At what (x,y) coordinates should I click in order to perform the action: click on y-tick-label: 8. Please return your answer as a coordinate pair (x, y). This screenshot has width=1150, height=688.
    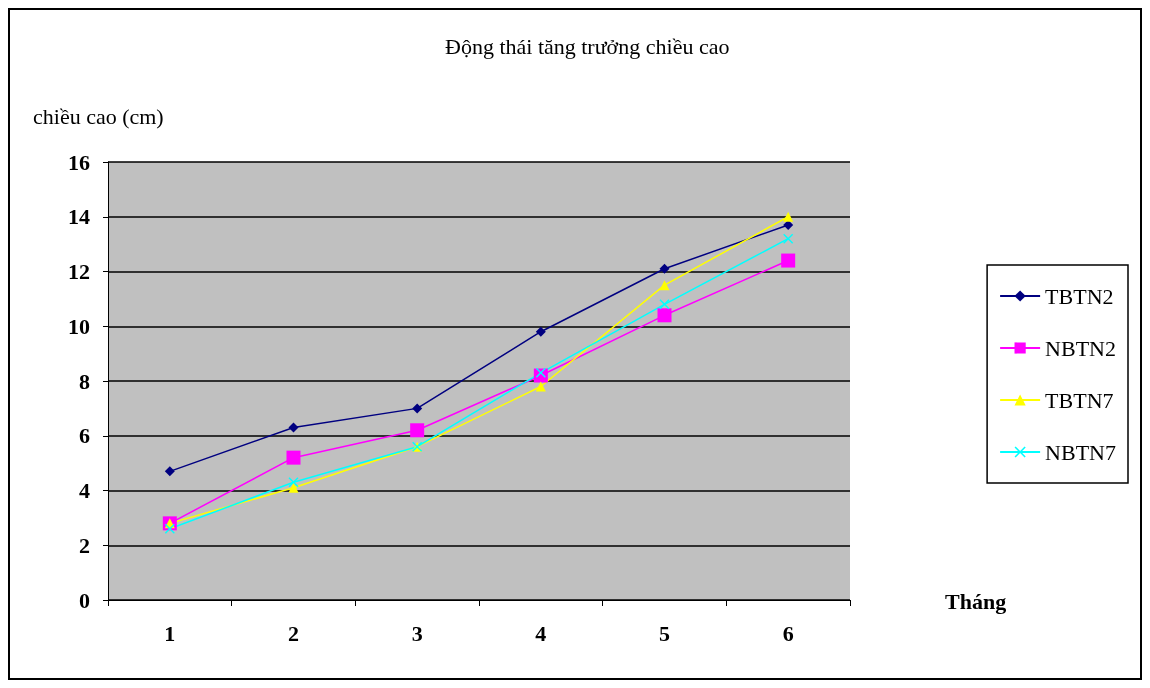
    Looking at the image, I should click on (84, 381).